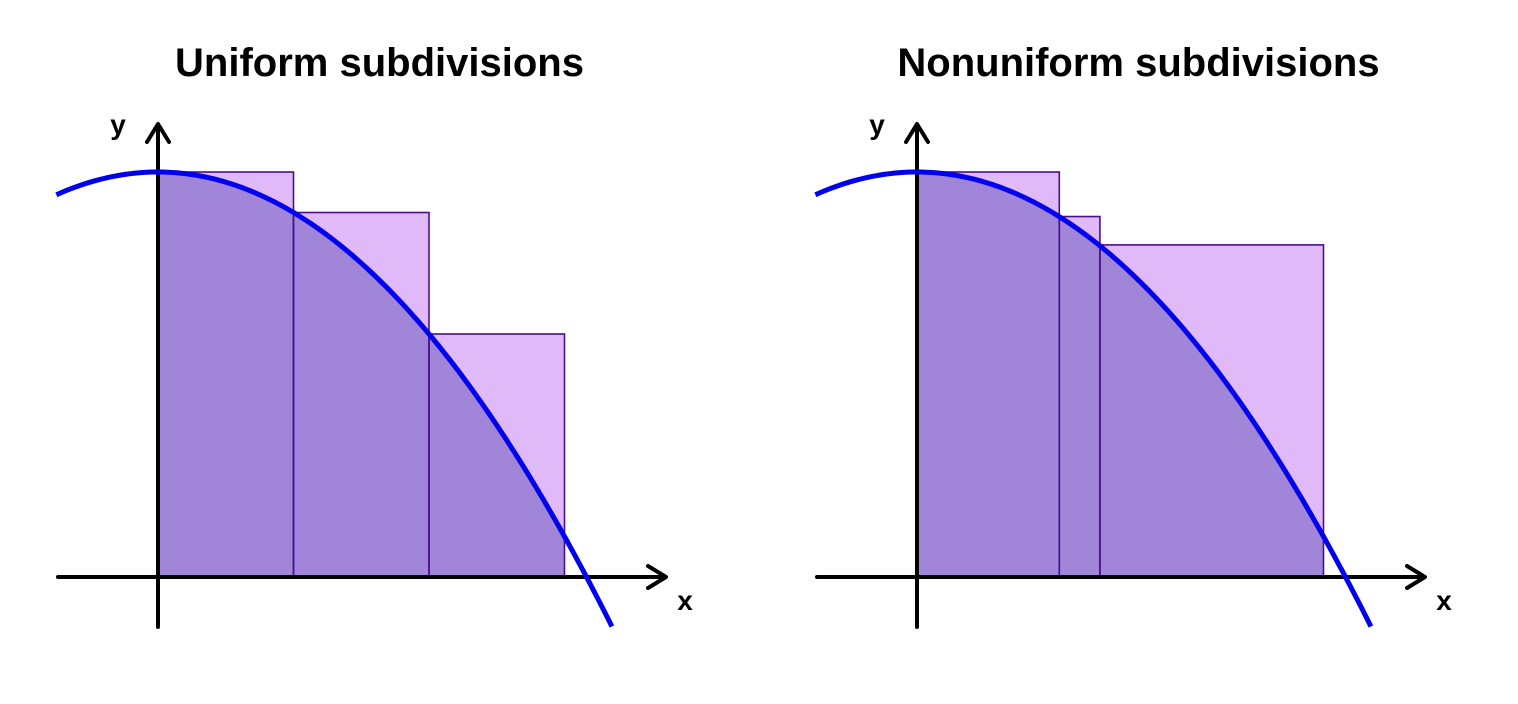 The image size is (1518, 704). Describe the element at coordinates (1138, 63) in the screenshot. I see `nonuniform-title: Nonuniform subdivisions` at that location.